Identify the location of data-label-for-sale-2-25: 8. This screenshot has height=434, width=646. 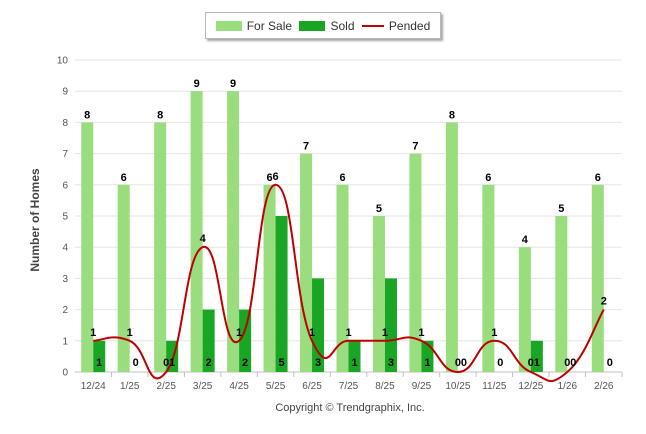
(160, 115).